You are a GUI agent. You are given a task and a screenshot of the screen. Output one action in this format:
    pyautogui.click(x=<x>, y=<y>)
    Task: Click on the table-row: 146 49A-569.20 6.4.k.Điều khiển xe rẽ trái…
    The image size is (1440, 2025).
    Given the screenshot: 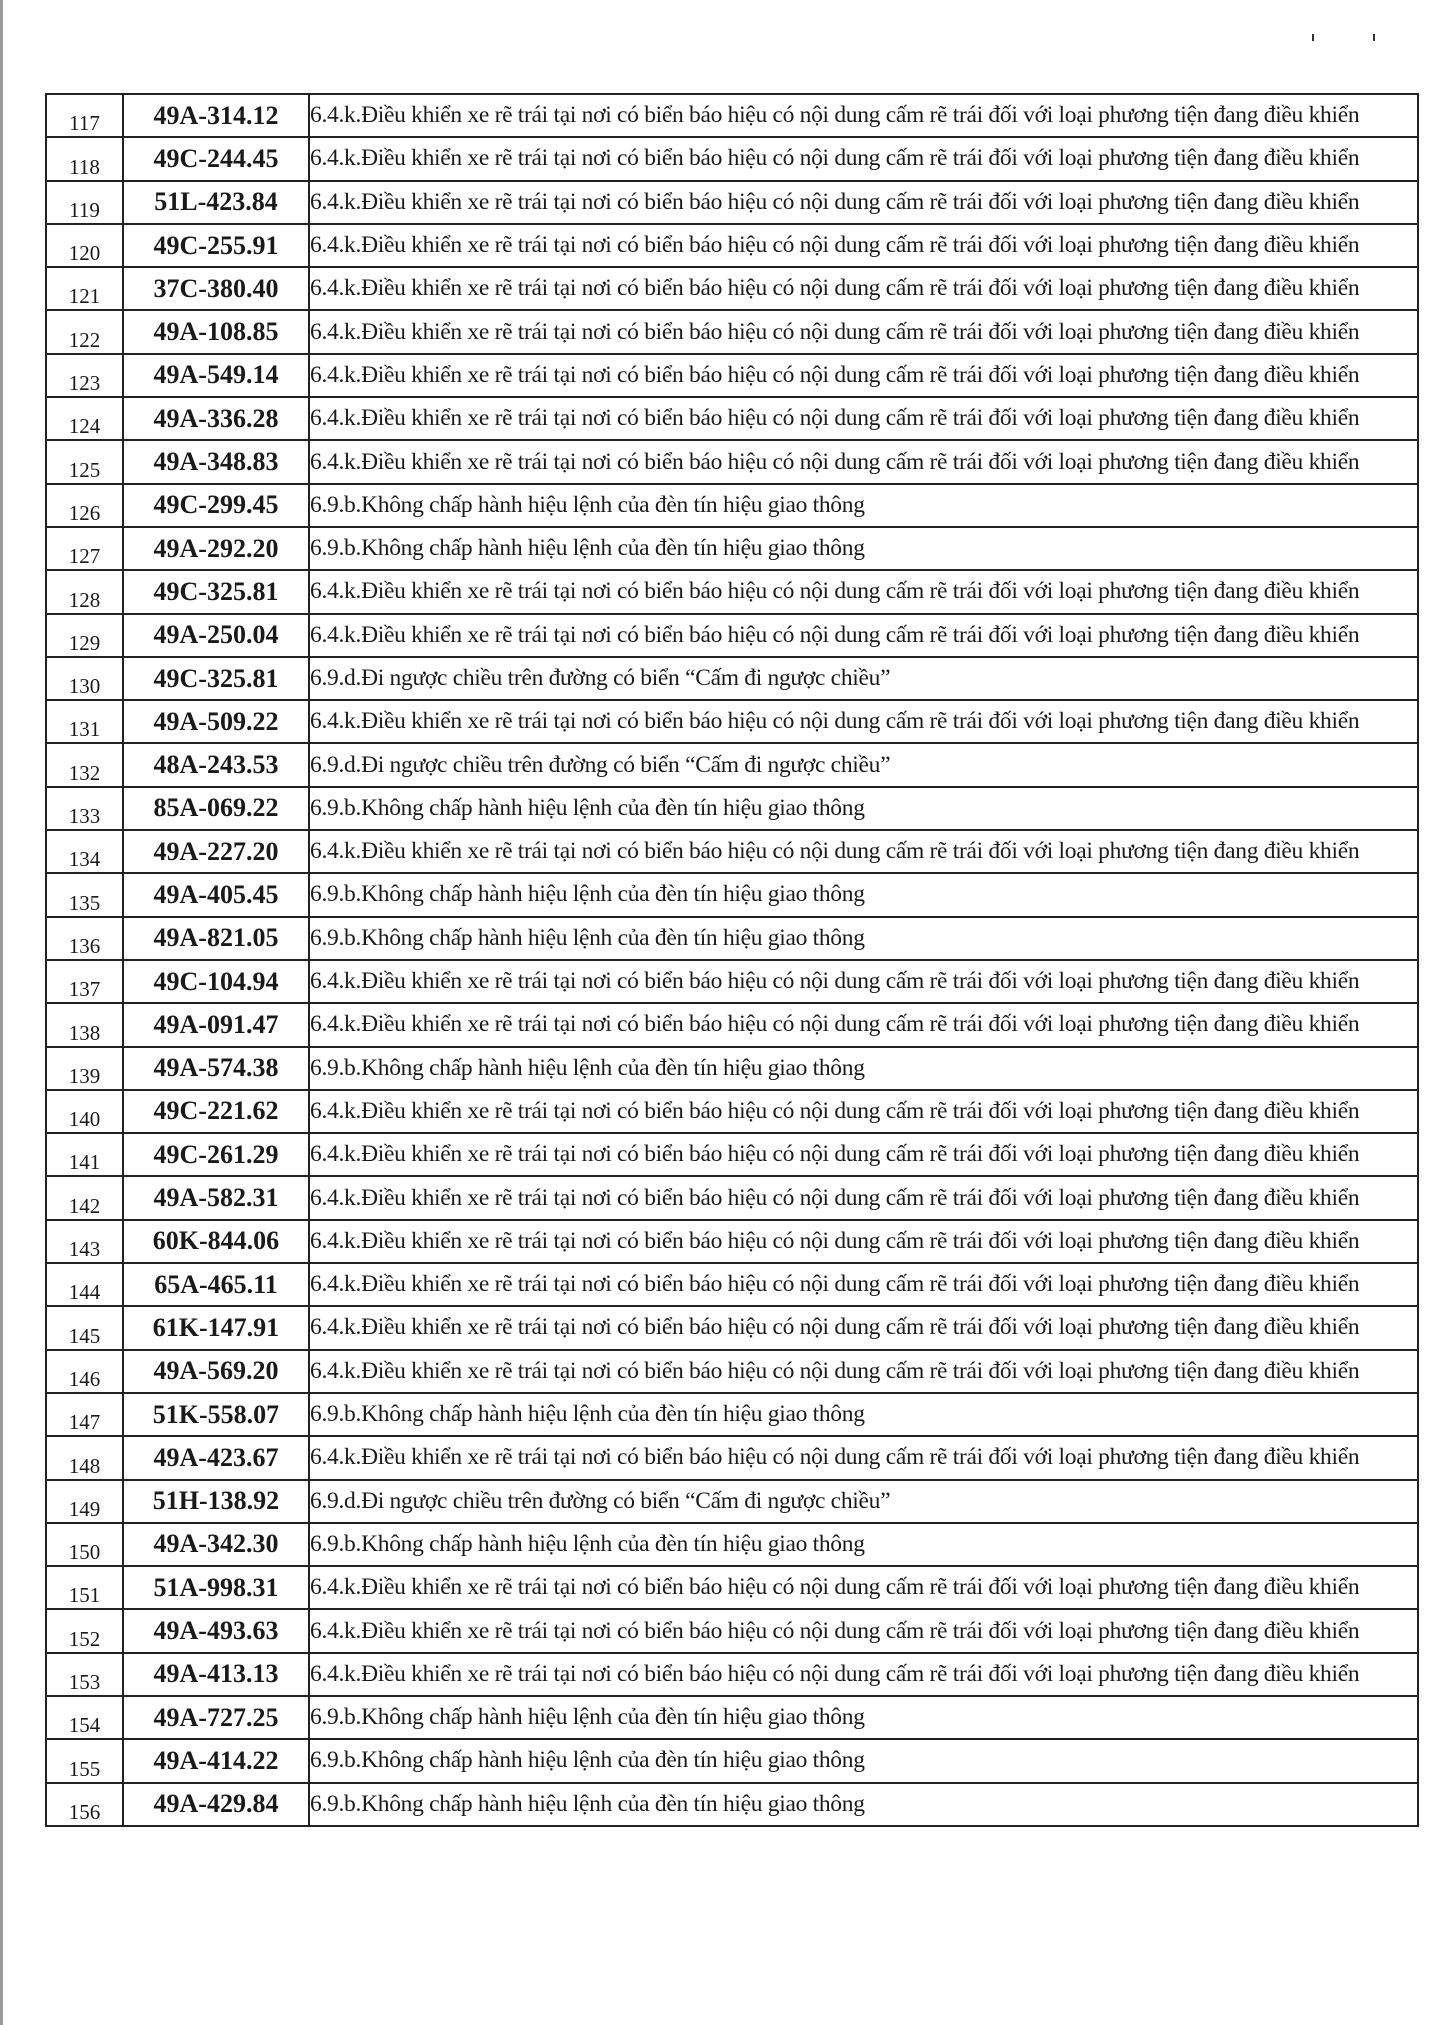 What is the action you would take?
    pyautogui.click(x=732, y=1371)
    